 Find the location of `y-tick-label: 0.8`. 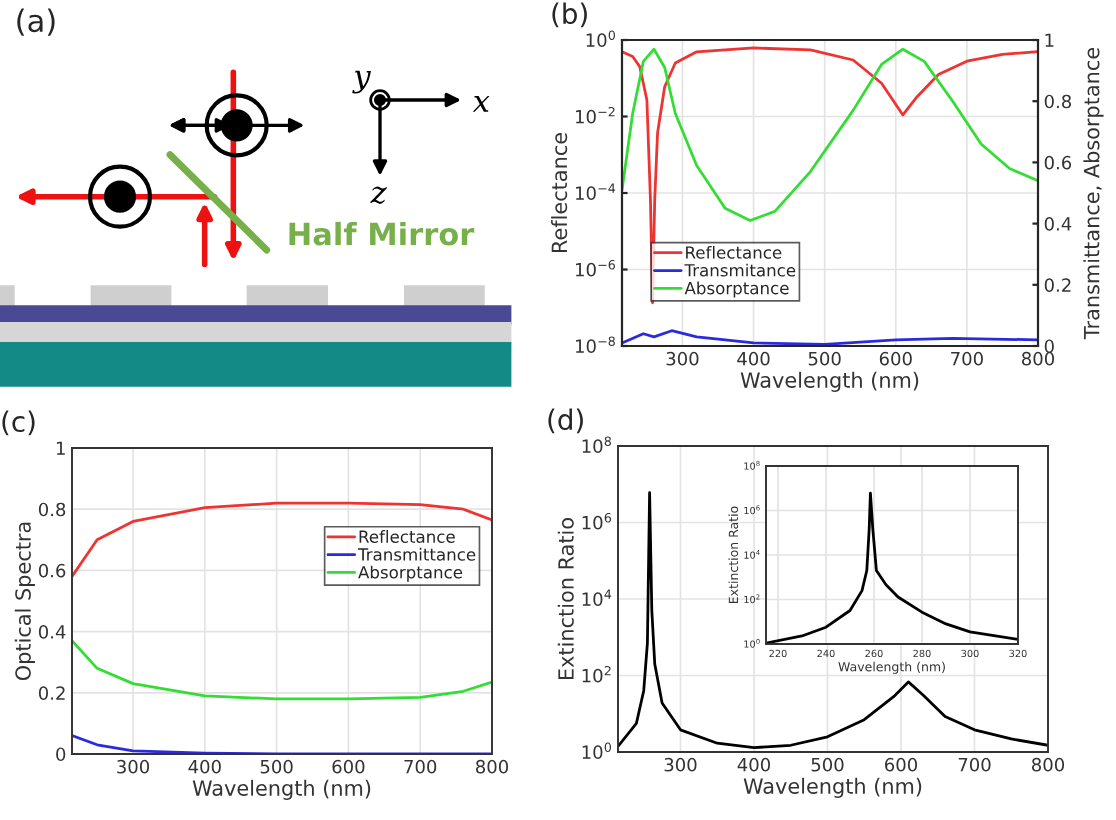

y-tick-label: 0.8 is located at coordinates (52, 509).